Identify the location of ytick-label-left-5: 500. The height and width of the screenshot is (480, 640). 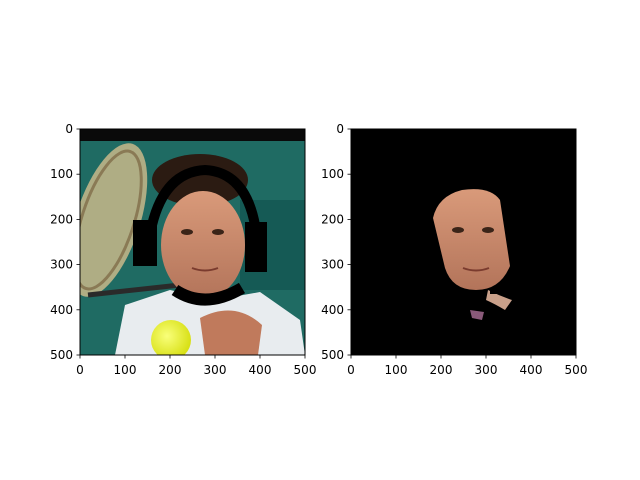
(61, 355).